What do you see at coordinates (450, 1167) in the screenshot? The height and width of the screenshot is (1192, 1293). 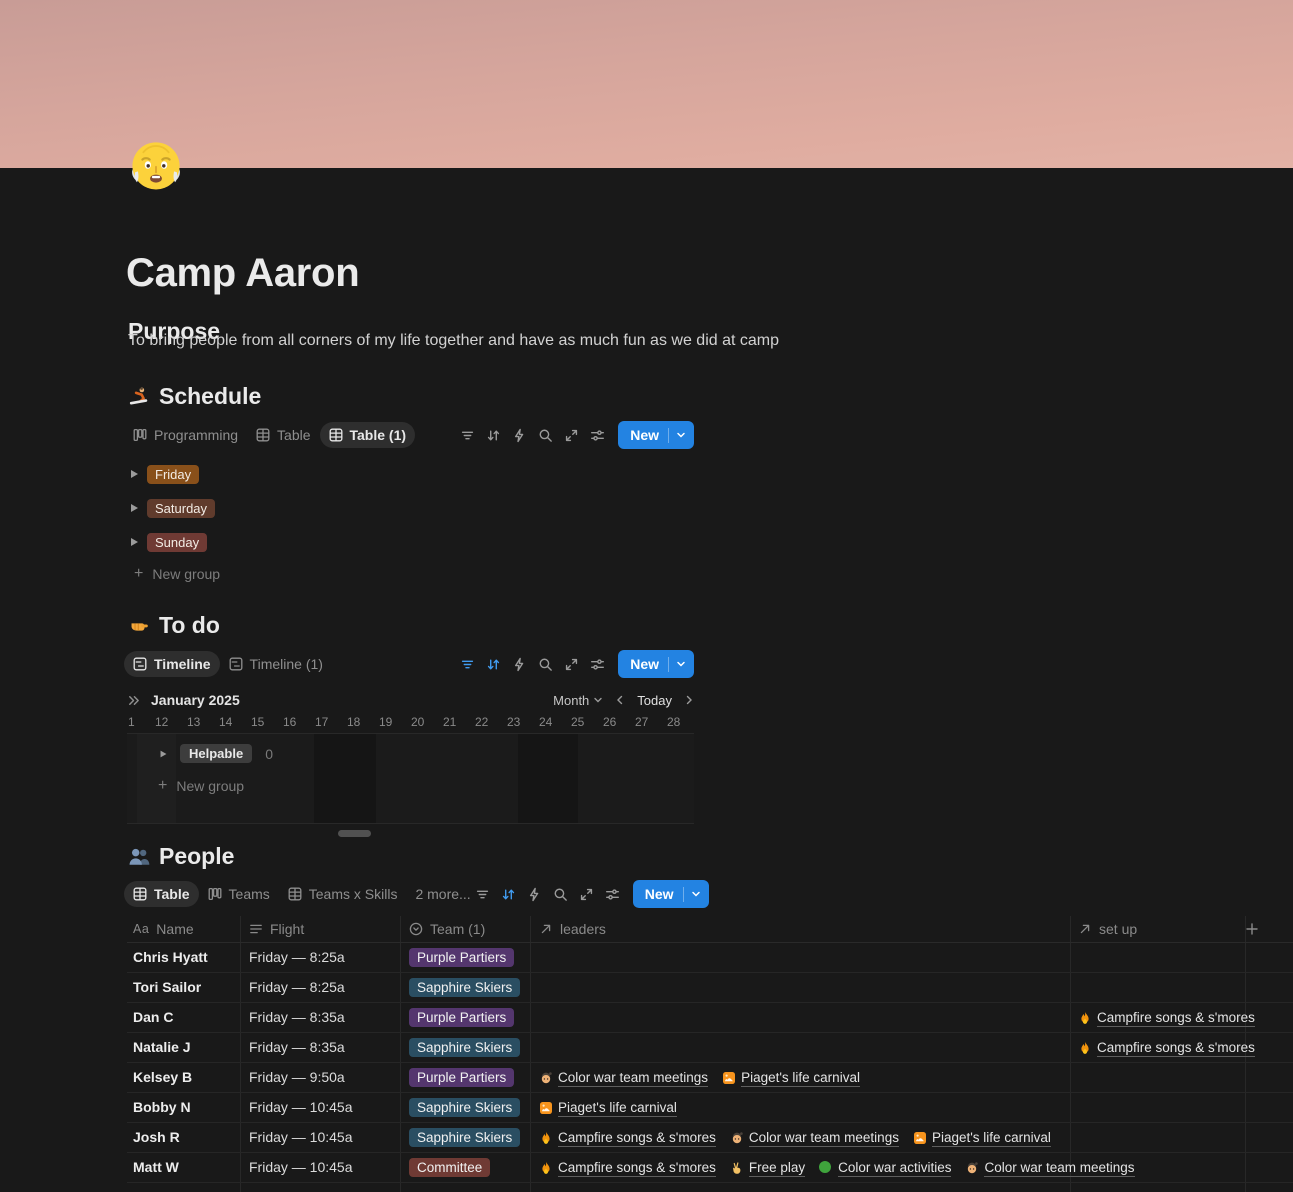 I see `cell-team: Committee` at bounding box center [450, 1167].